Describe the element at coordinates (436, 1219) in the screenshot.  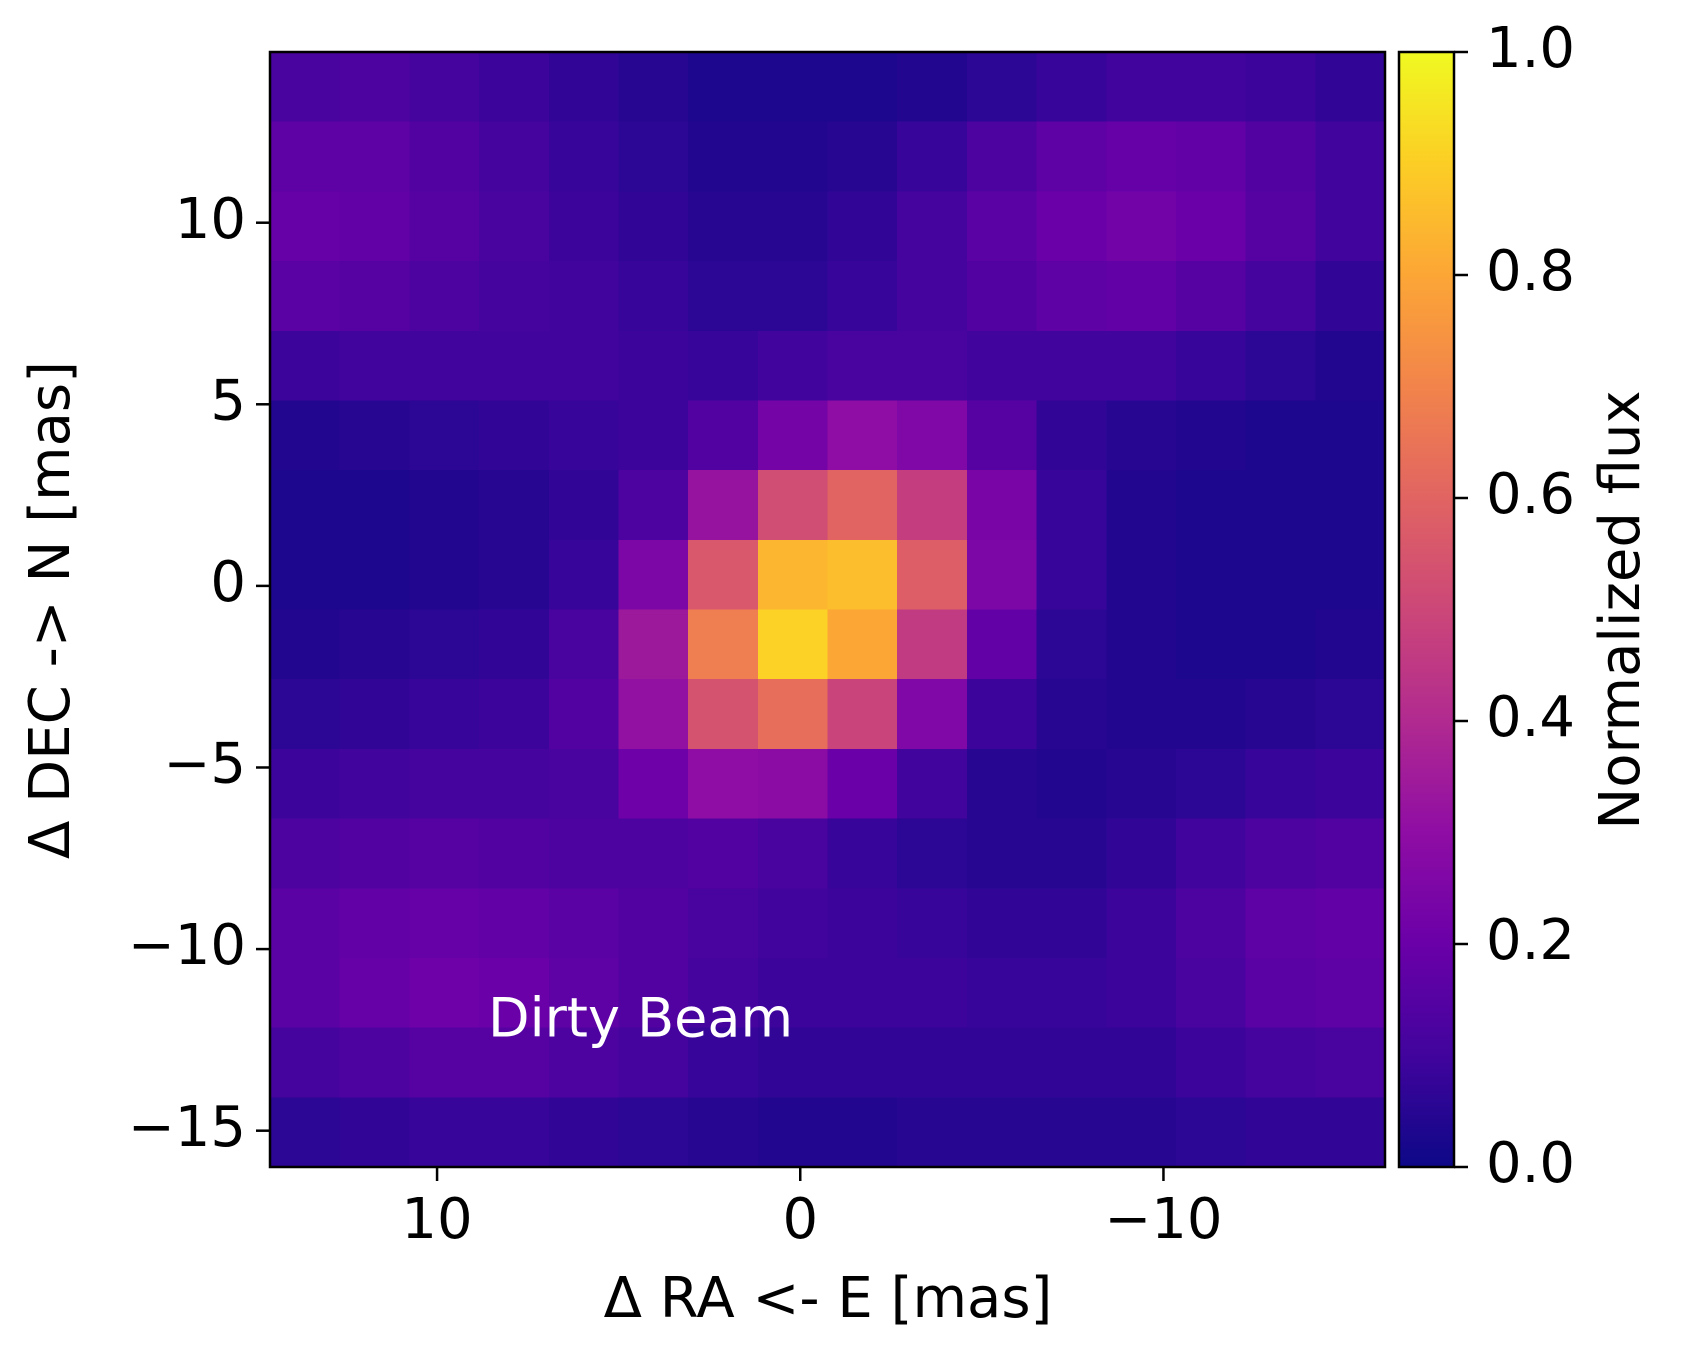
I see `x-tick-label: 10` at that location.